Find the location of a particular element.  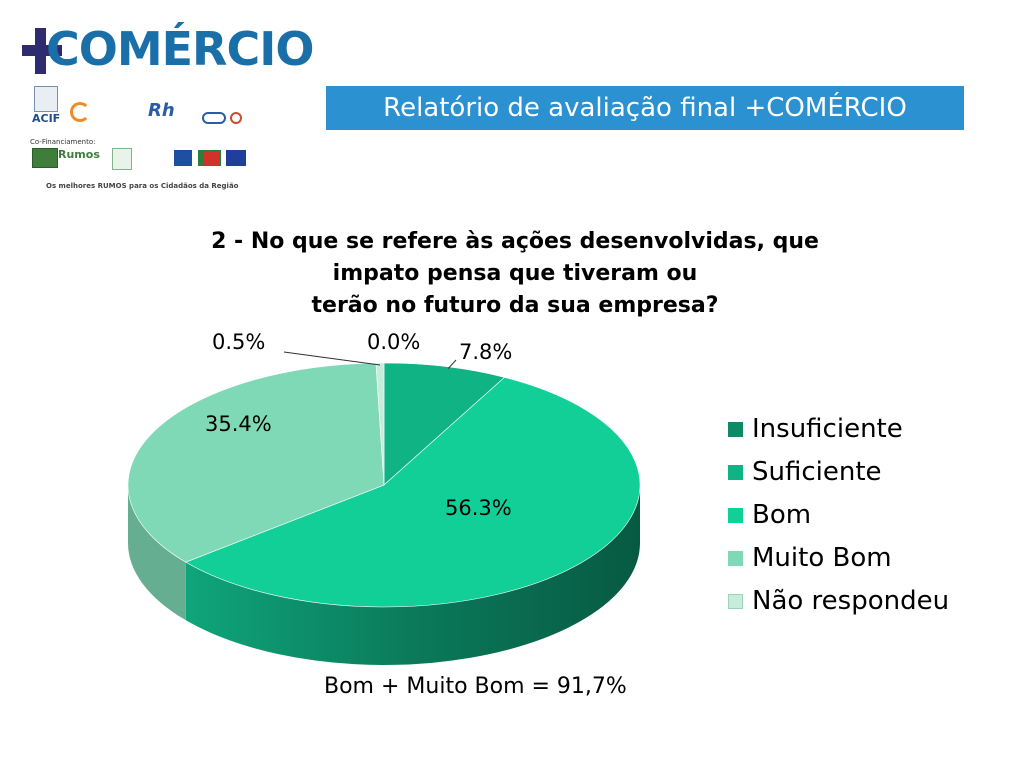

data-label-muito-bom: 35.4% is located at coordinates (238, 424).